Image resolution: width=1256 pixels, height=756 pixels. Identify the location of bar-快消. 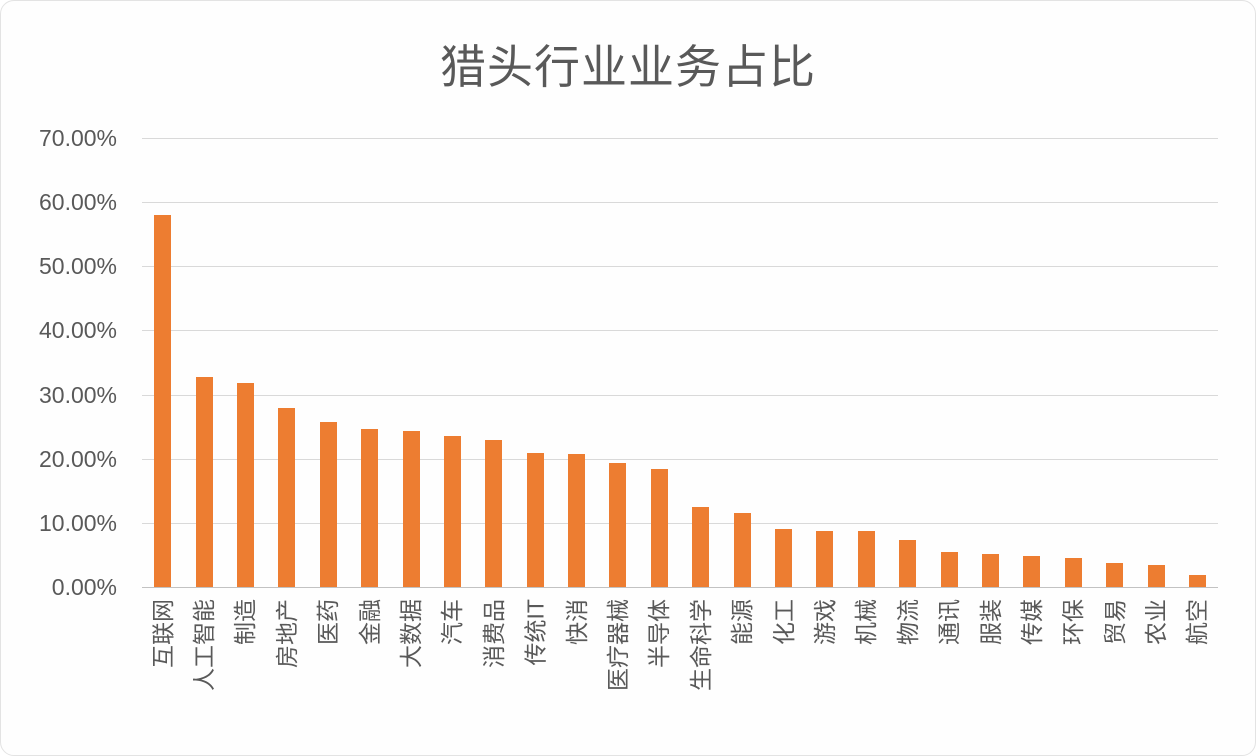
(577, 520).